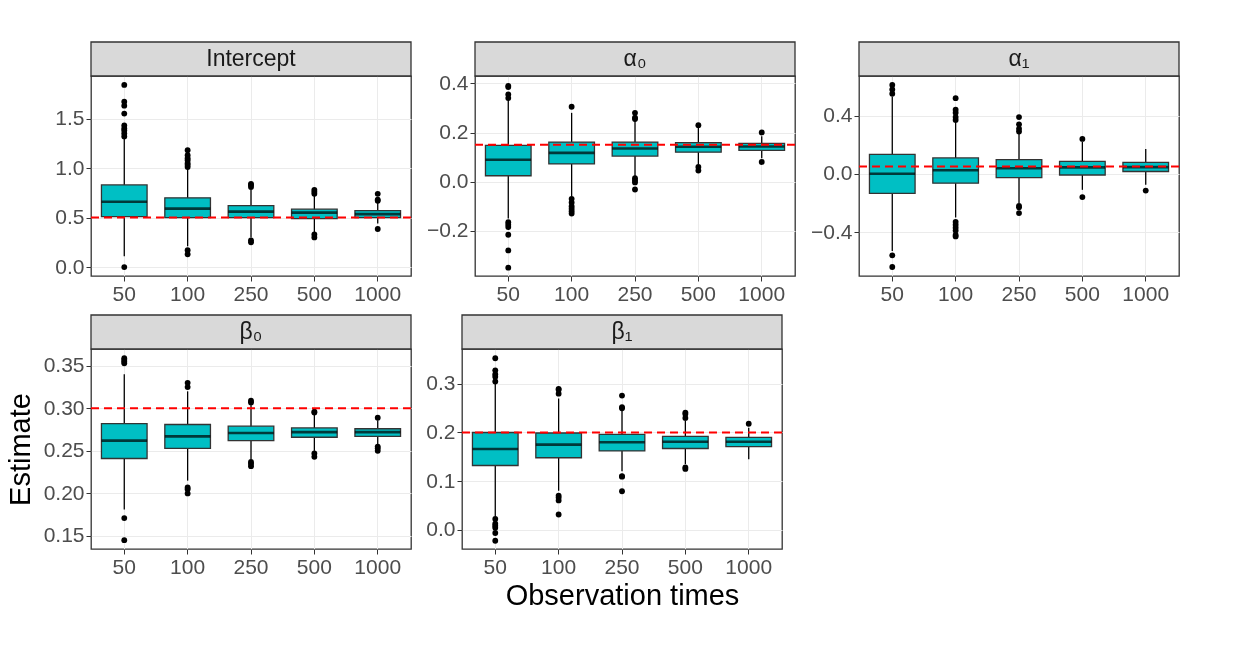 The image size is (1248, 656). Describe the element at coordinates (441, 383) in the screenshot. I see `y-tick-label: 0.3` at that location.